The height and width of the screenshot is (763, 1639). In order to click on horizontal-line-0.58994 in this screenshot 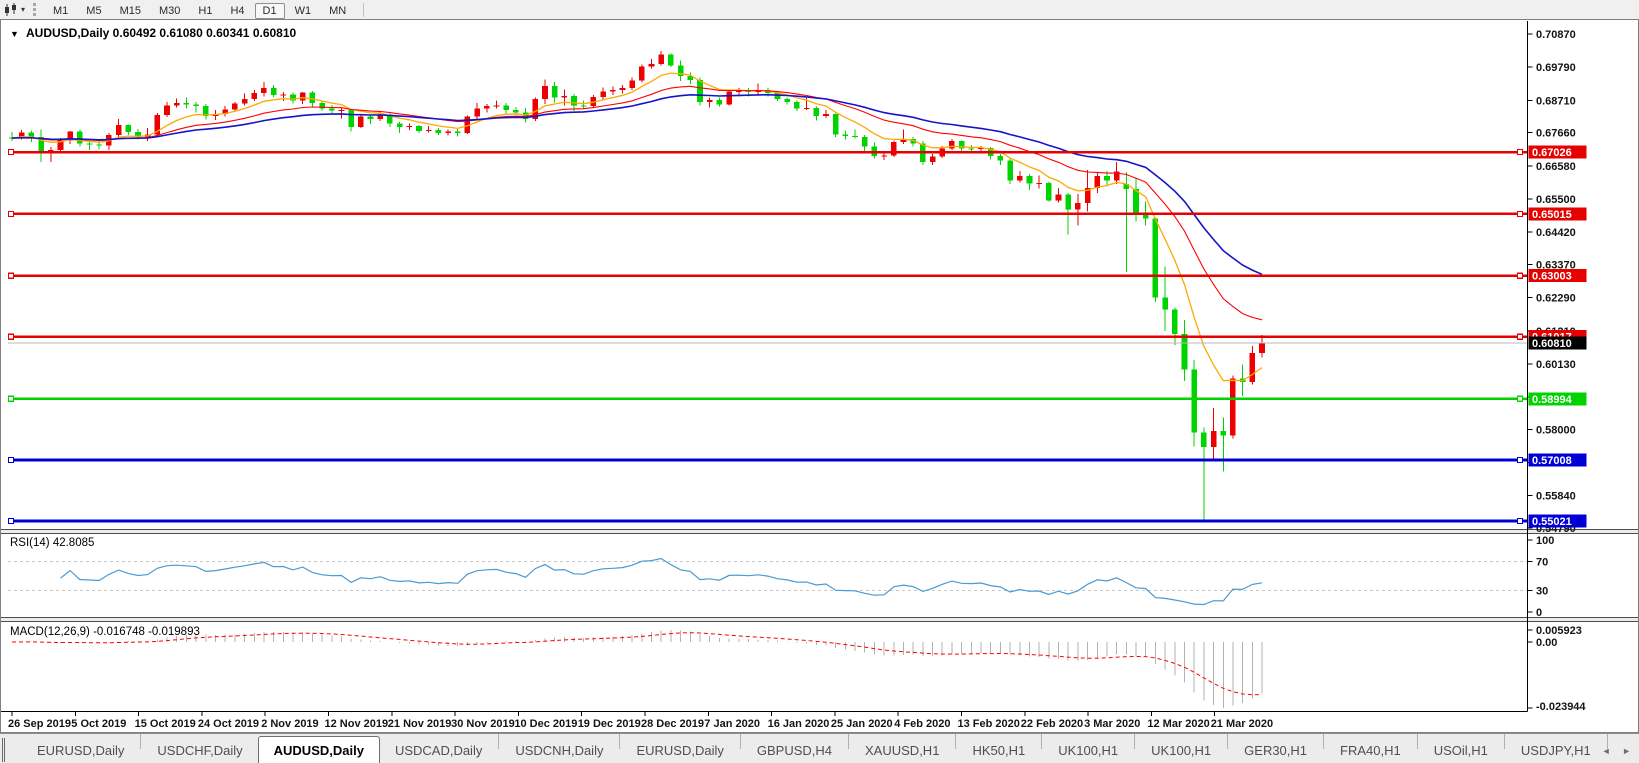, I will do `click(767, 398)`.